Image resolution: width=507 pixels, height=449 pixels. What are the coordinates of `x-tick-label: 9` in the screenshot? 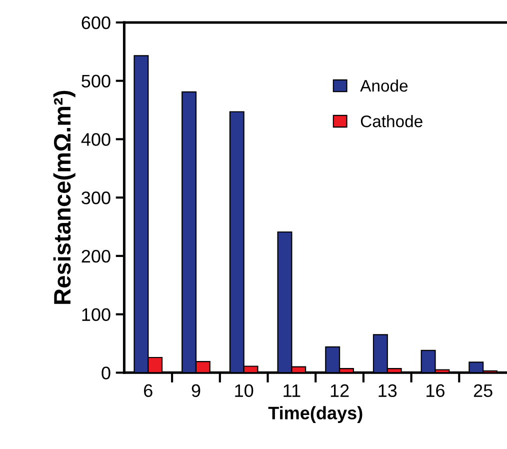 It's located at (196, 391).